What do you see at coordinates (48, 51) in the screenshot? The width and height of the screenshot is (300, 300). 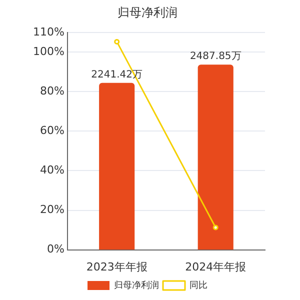 I see `y-tick-label: 100%` at bounding box center [48, 51].